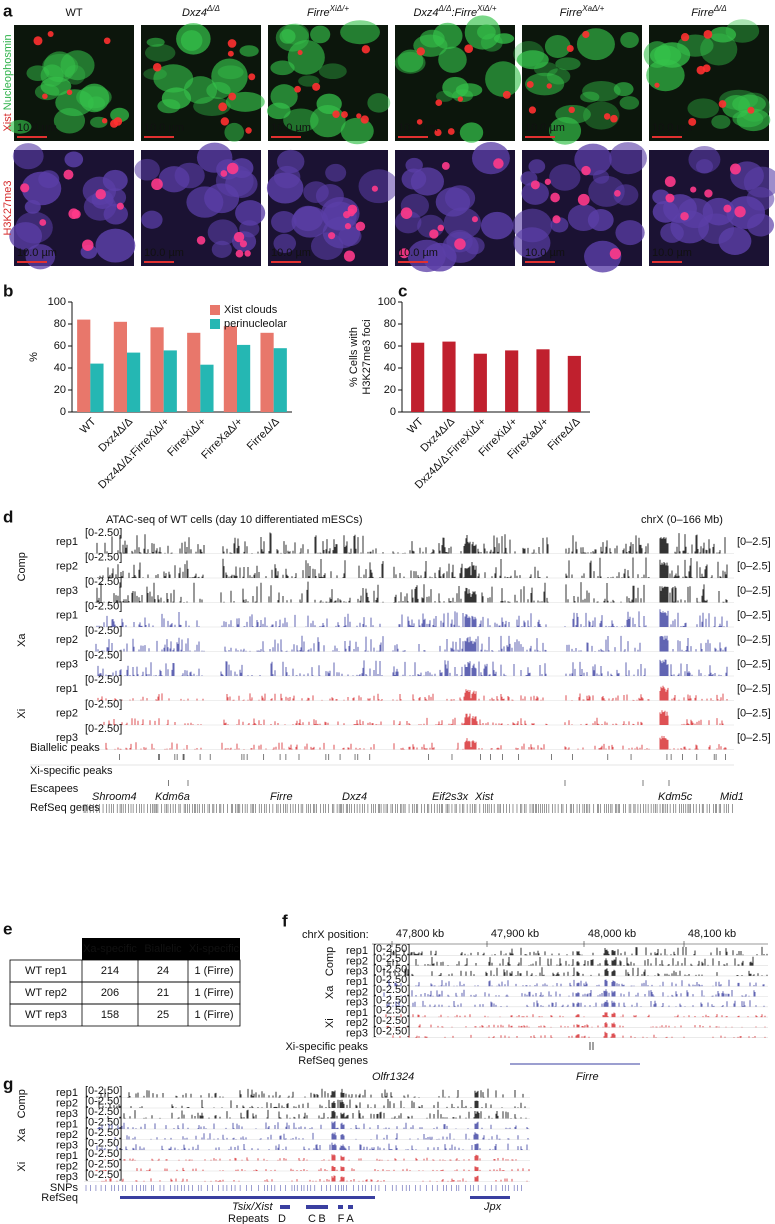 The height and width of the screenshot is (1224, 775). Describe the element at coordinates (213, 971) in the screenshot. I see `table-cell: 1 (Firre)` at that location.